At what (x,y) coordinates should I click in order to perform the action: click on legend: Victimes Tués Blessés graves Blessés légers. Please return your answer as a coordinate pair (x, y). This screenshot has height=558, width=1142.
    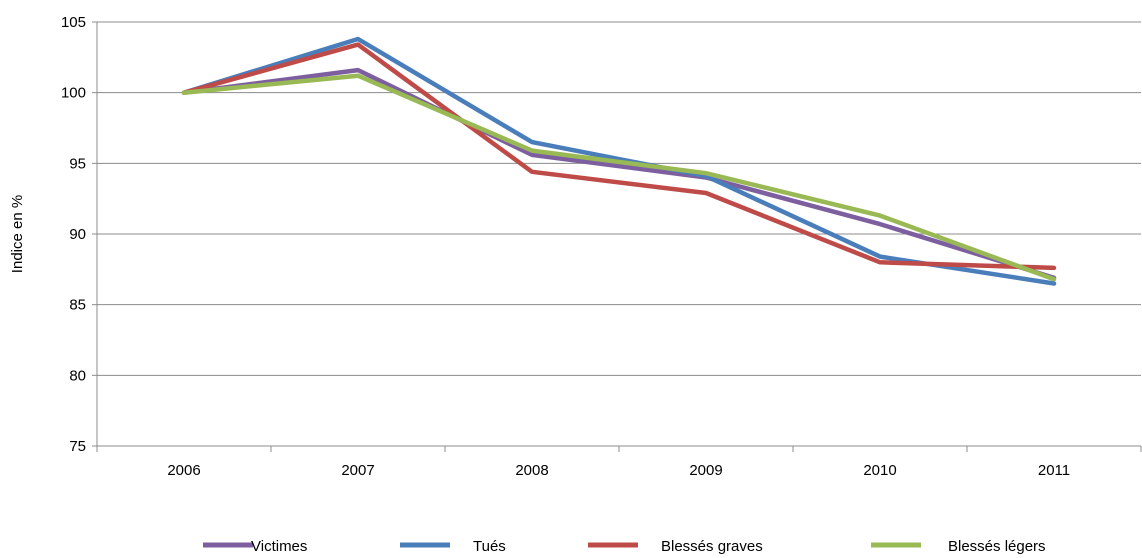
    Looking at the image, I should click on (624, 546).